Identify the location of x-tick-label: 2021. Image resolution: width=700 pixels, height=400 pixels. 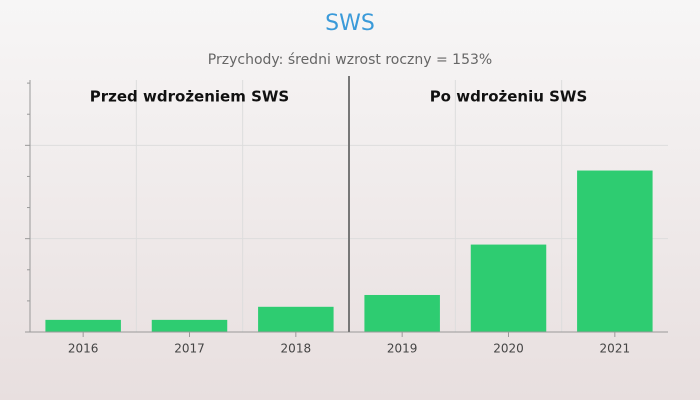
(615, 349).